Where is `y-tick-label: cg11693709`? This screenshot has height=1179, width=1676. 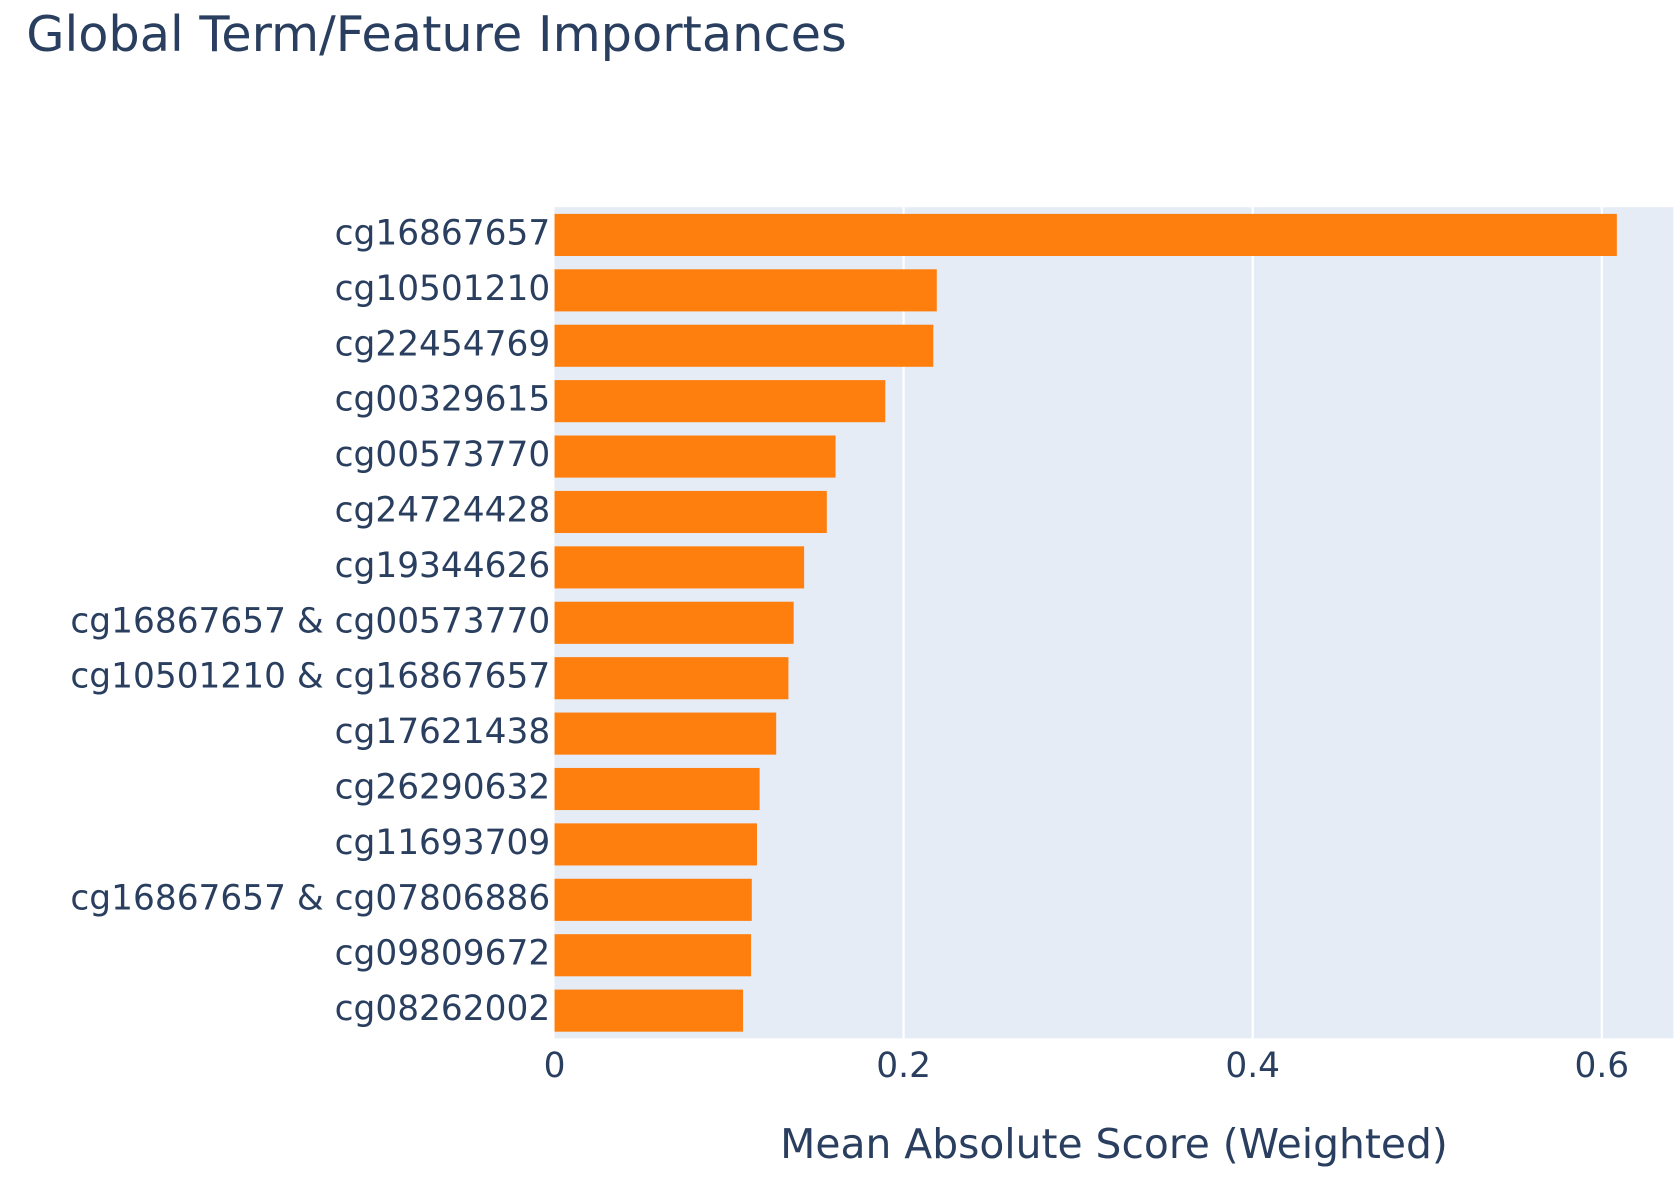
y-tick-label: cg11693709 is located at coordinates (443, 843).